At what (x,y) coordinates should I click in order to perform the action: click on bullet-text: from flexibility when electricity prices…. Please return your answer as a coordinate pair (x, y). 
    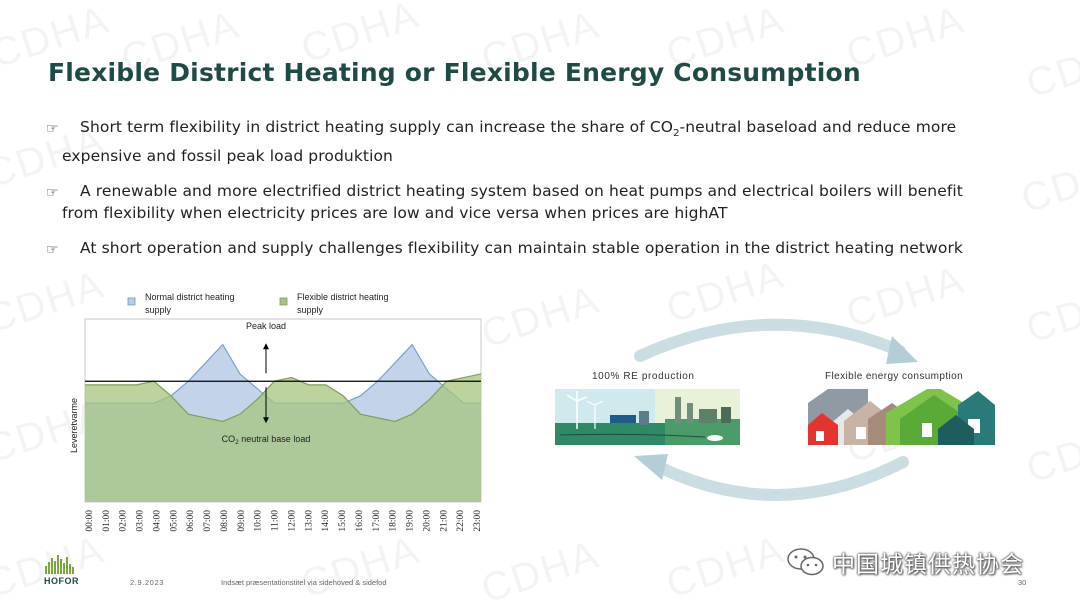
    Looking at the image, I should click on (395, 213).